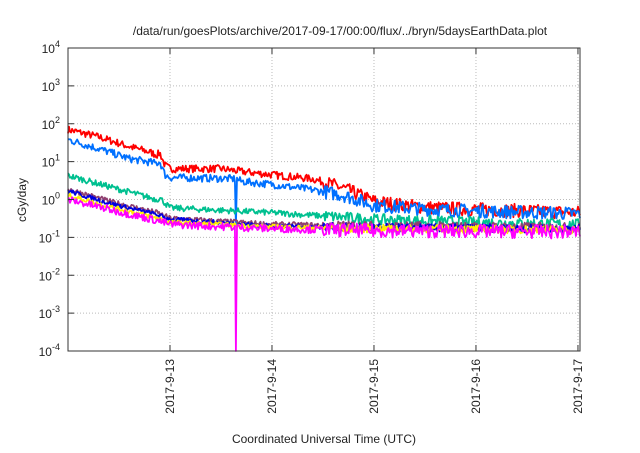 The image size is (640, 453). What do you see at coordinates (324, 439) in the screenshot?
I see `x-axis-label: Coordinated Universal Time (UTC)` at bounding box center [324, 439].